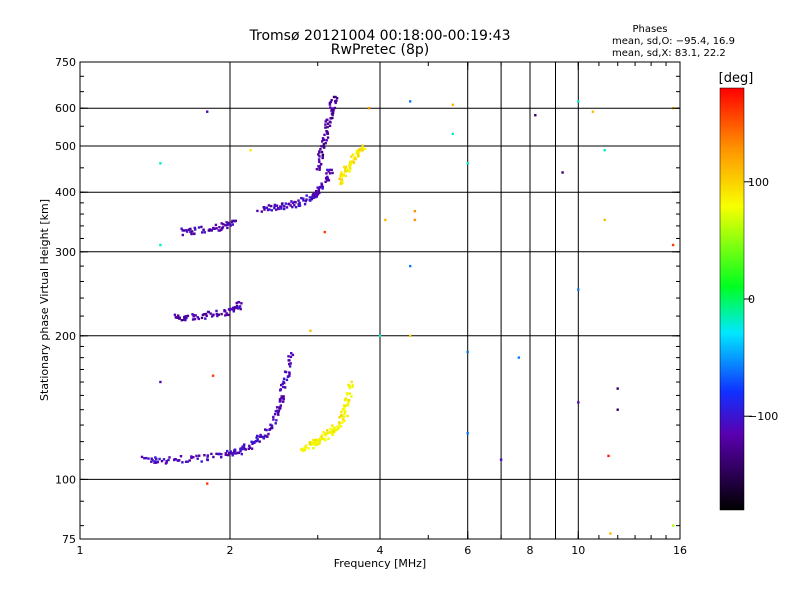 This screenshot has height=600, width=800. What do you see at coordinates (380, 36) in the screenshot?
I see `chart-title: Tromsø 20121004 00:18:00-00:19:43` at bounding box center [380, 36].